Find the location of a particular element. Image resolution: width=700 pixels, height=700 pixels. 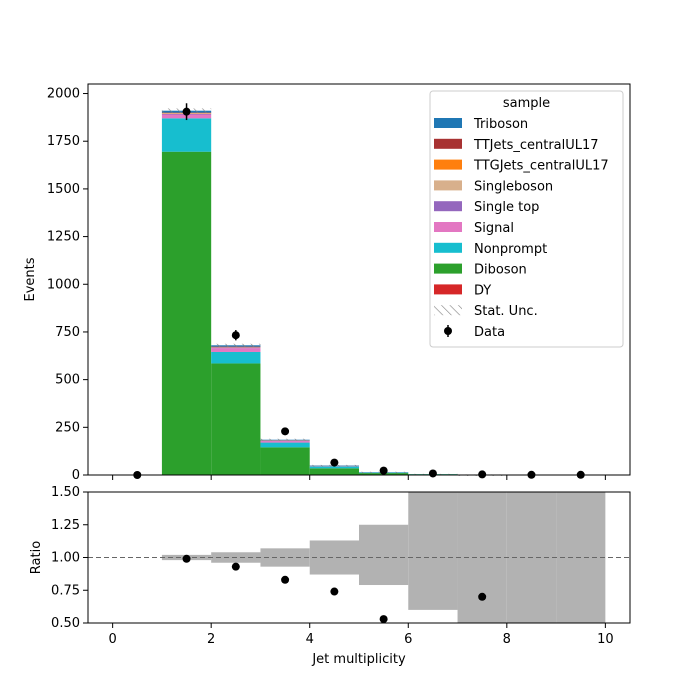

y-tick-label: 1500 is located at coordinates (63, 189).